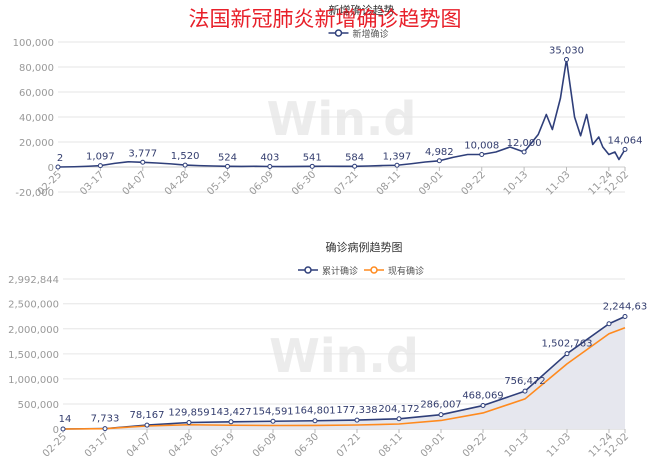  What do you see at coordinates (356, 410) in the screenshot?
I see `data-label: 177,338` at bounding box center [356, 410].